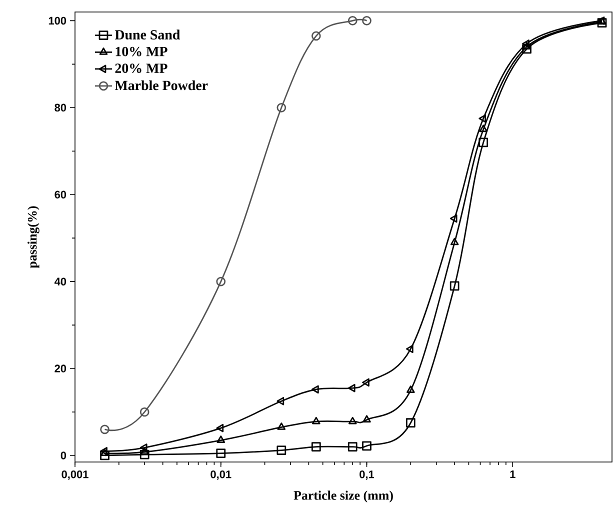  What do you see at coordinates (141, 69) in the screenshot?
I see `legend-label: 20% MP` at bounding box center [141, 69].